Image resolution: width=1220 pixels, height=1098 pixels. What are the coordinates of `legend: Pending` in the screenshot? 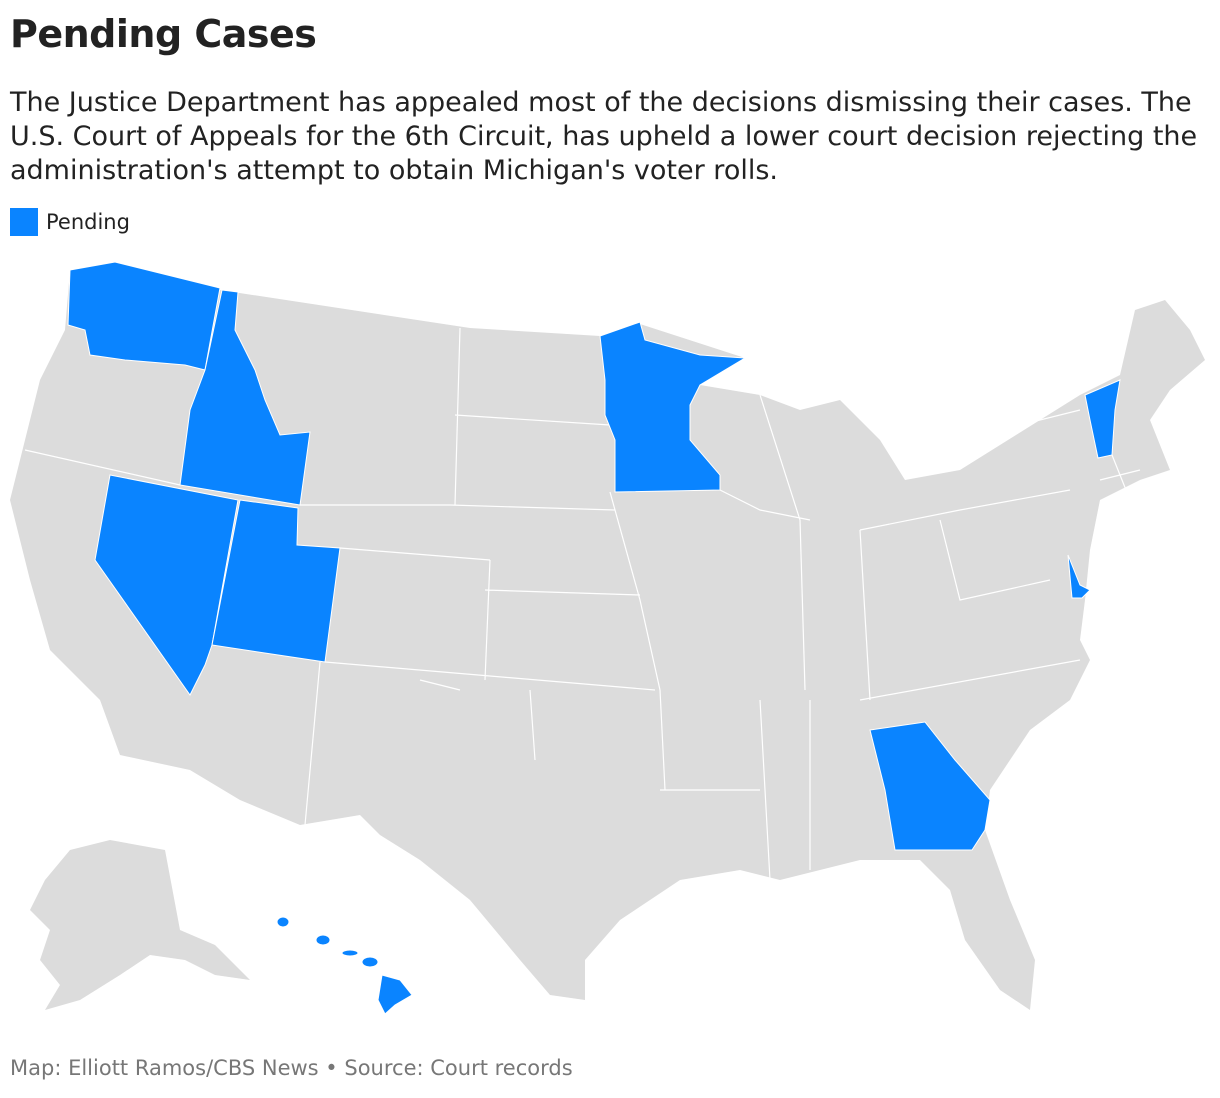 It's located at (70, 222).